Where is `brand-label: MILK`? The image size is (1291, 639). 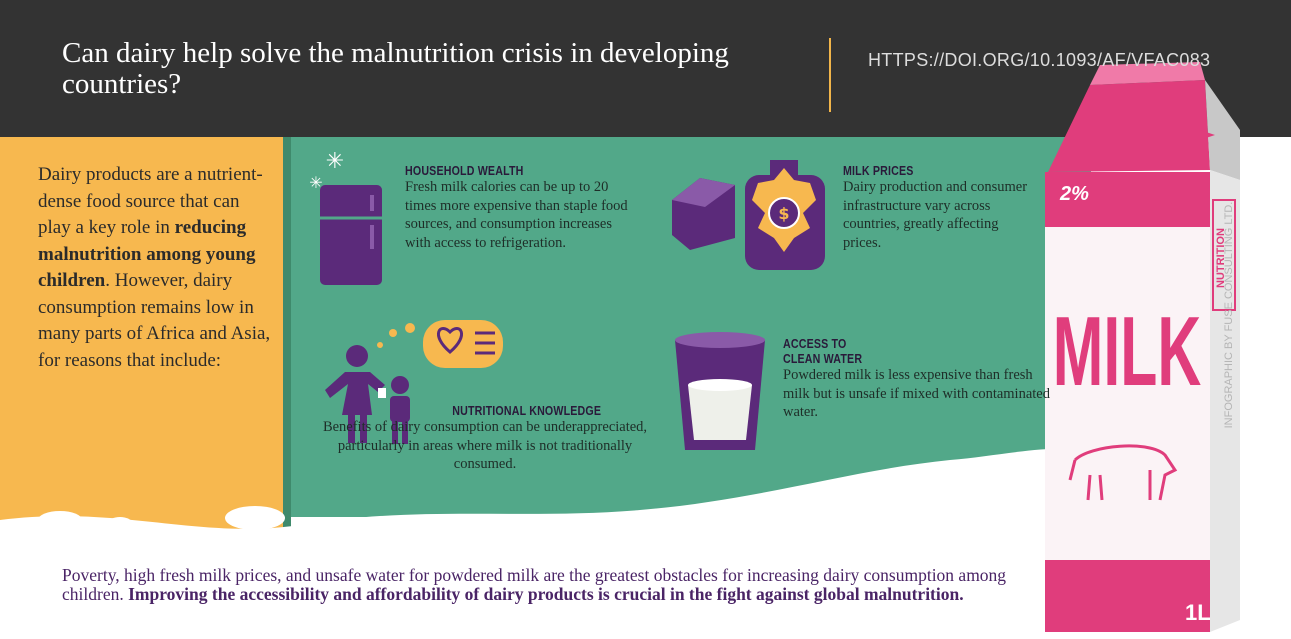 brand-label: MILK is located at coordinates (1127, 351).